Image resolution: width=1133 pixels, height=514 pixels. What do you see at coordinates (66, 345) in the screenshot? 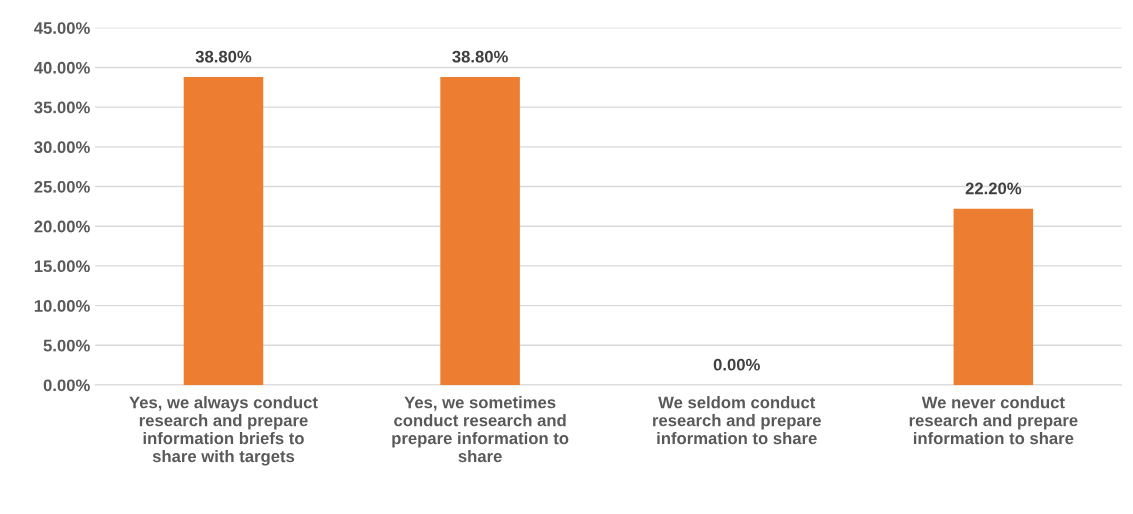
I see `y-tick-label: 5.00%` at bounding box center [66, 345].